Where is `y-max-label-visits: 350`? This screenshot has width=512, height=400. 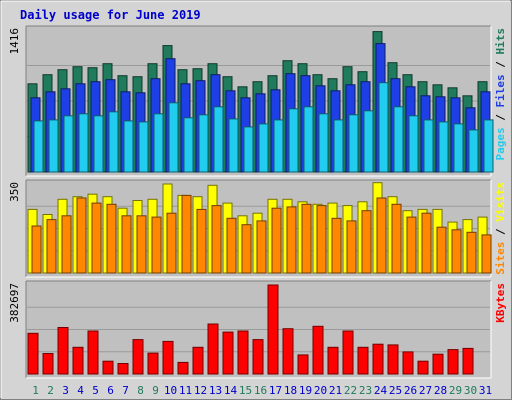 y-max-label-visits: 350 is located at coordinates (14, 192).